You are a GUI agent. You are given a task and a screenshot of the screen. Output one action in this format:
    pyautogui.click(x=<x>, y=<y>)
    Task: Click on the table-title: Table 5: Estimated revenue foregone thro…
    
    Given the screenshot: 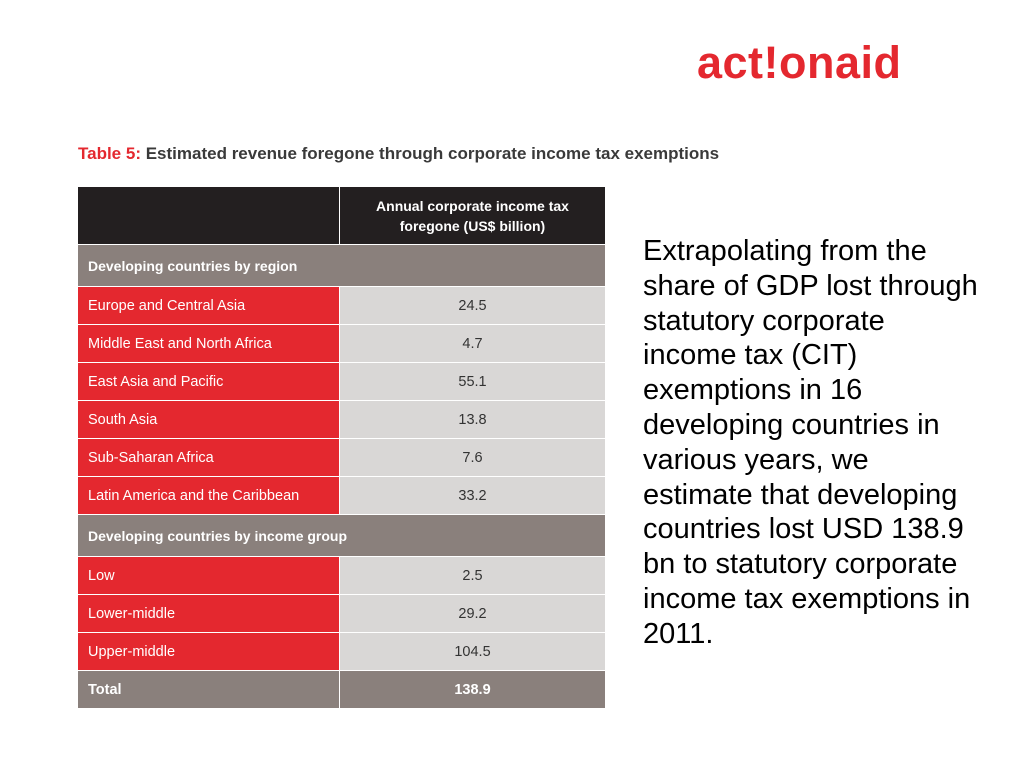 What is the action you would take?
    pyautogui.click(x=478, y=154)
    